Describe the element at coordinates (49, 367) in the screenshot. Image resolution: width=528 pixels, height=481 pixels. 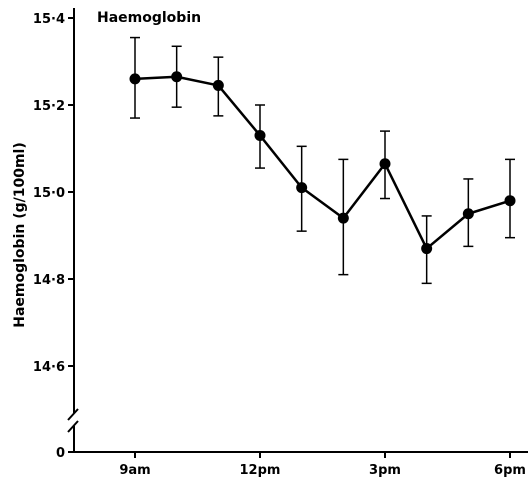
I see `y-tick-label-4: 14·6` at that location.